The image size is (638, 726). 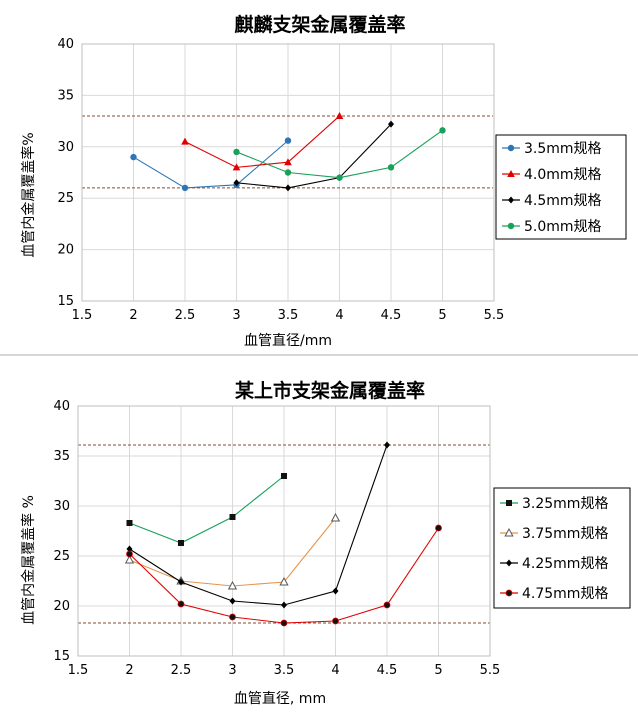 I want to click on chart-1-series-3-line, so click(x=314, y=156).